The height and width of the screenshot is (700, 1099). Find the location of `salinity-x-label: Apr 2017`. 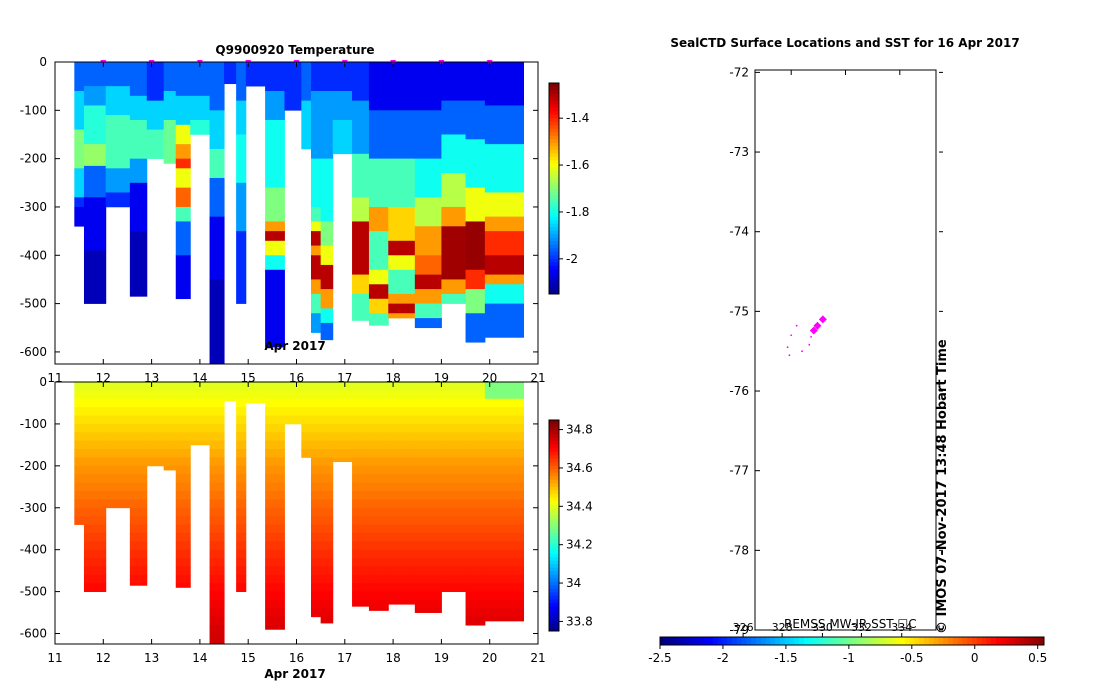

salinity-x-label: Apr 2017 is located at coordinates (294, 674).